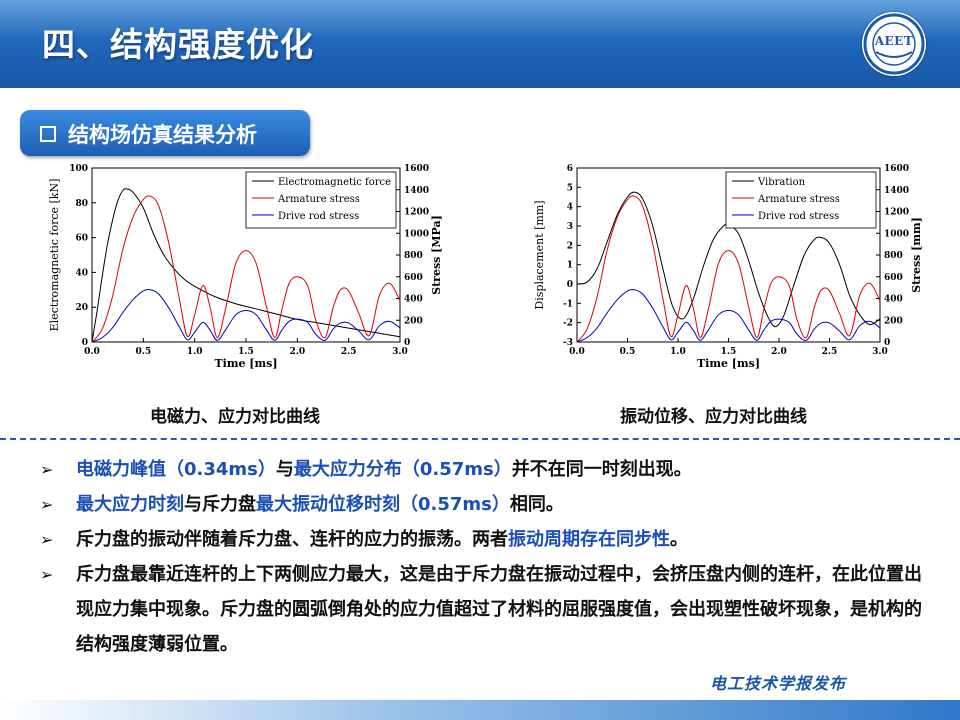 This screenshot has height=720, width=960. Describe the element at coordinates (570, 266) in the screenshot. I see `y-tick-label: 1` at that location.